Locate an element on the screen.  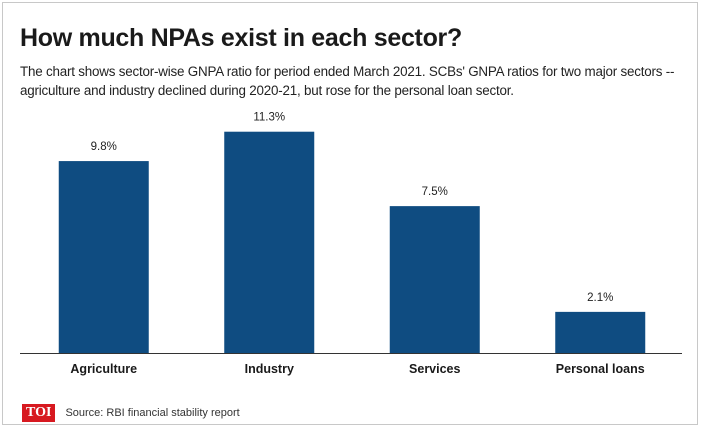
bar-services is located at coordinates (434, 279).